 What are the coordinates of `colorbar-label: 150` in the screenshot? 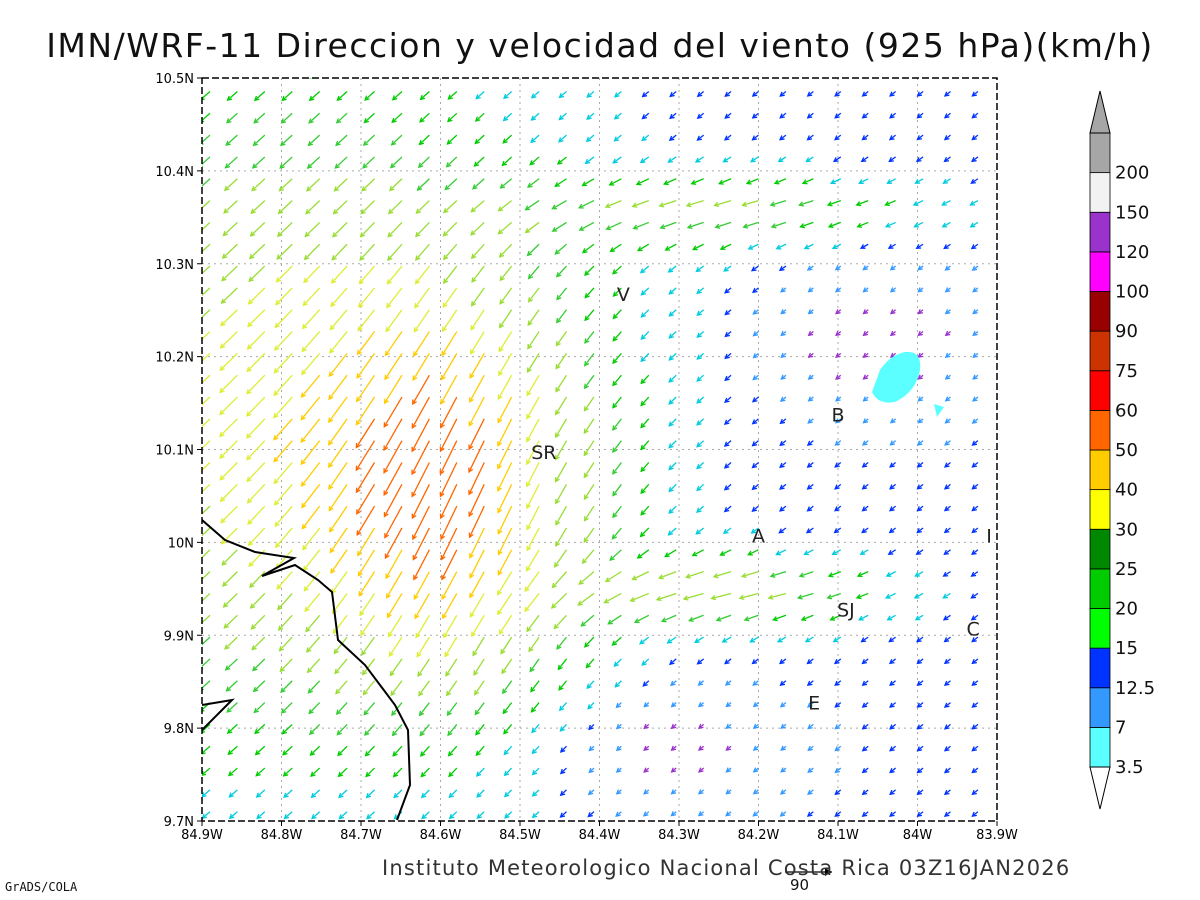 It's located at (1132, 212).